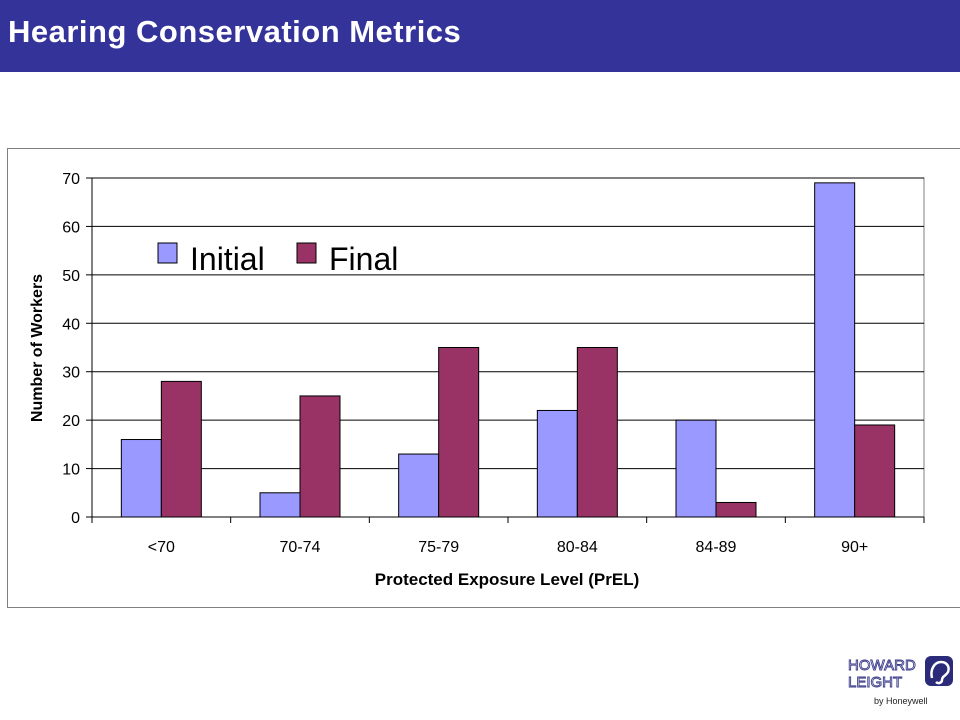 This screenshot has width=960, height=720. What do you see at coordinates (901, 701) in the screenshot?
I see `logo-tagline: by Honeywell` at bounding box center [901, 701].